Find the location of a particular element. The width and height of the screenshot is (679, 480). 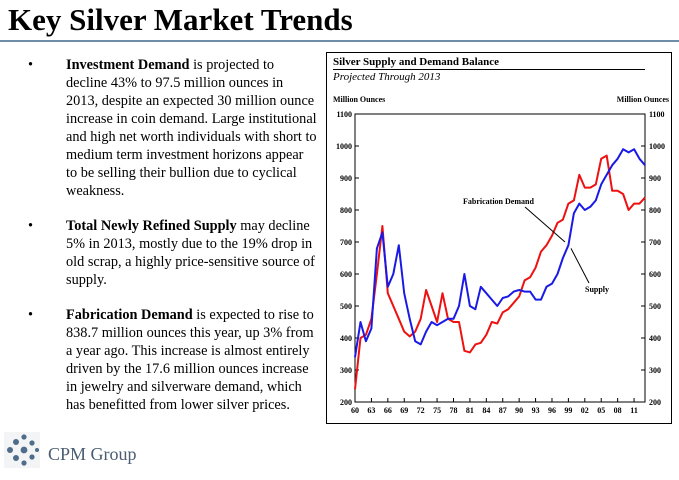

bullet-heading: Investment Demand is located at coordinates (128, 65).